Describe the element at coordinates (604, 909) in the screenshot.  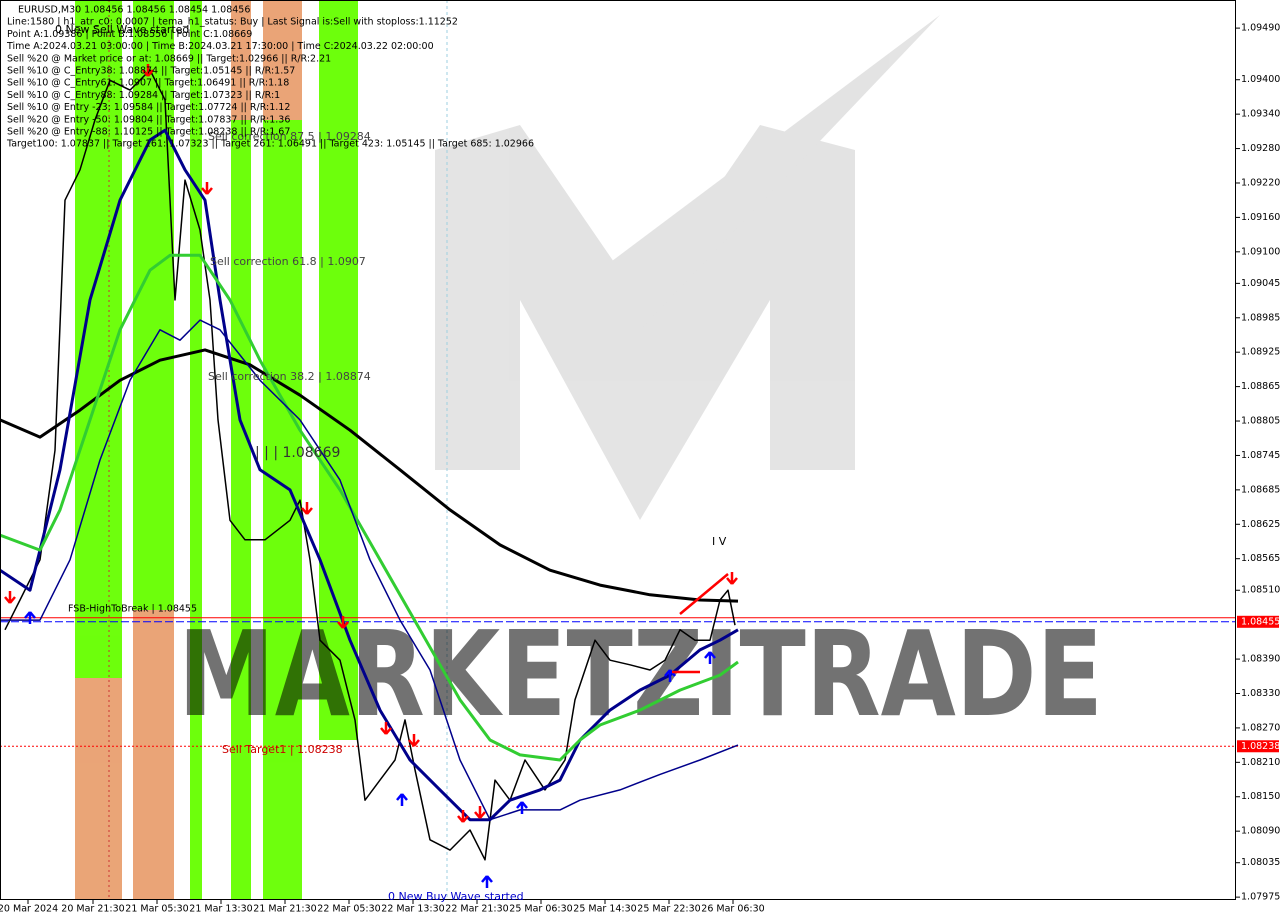
I see `x-tick-label: 25 Mar 14:30` at that location.